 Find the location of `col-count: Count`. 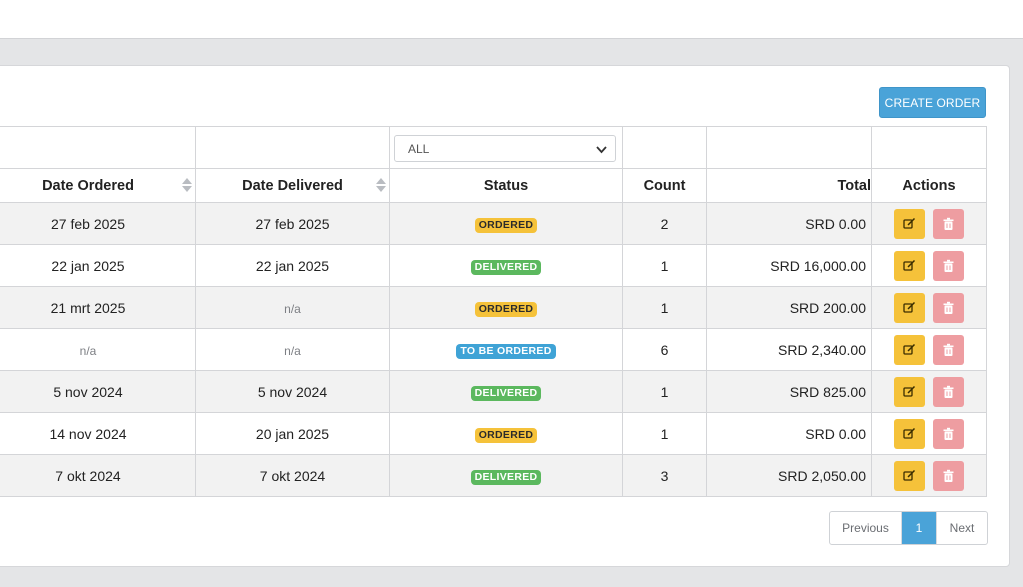

col-count: Count is located at coordinates (664, 185).